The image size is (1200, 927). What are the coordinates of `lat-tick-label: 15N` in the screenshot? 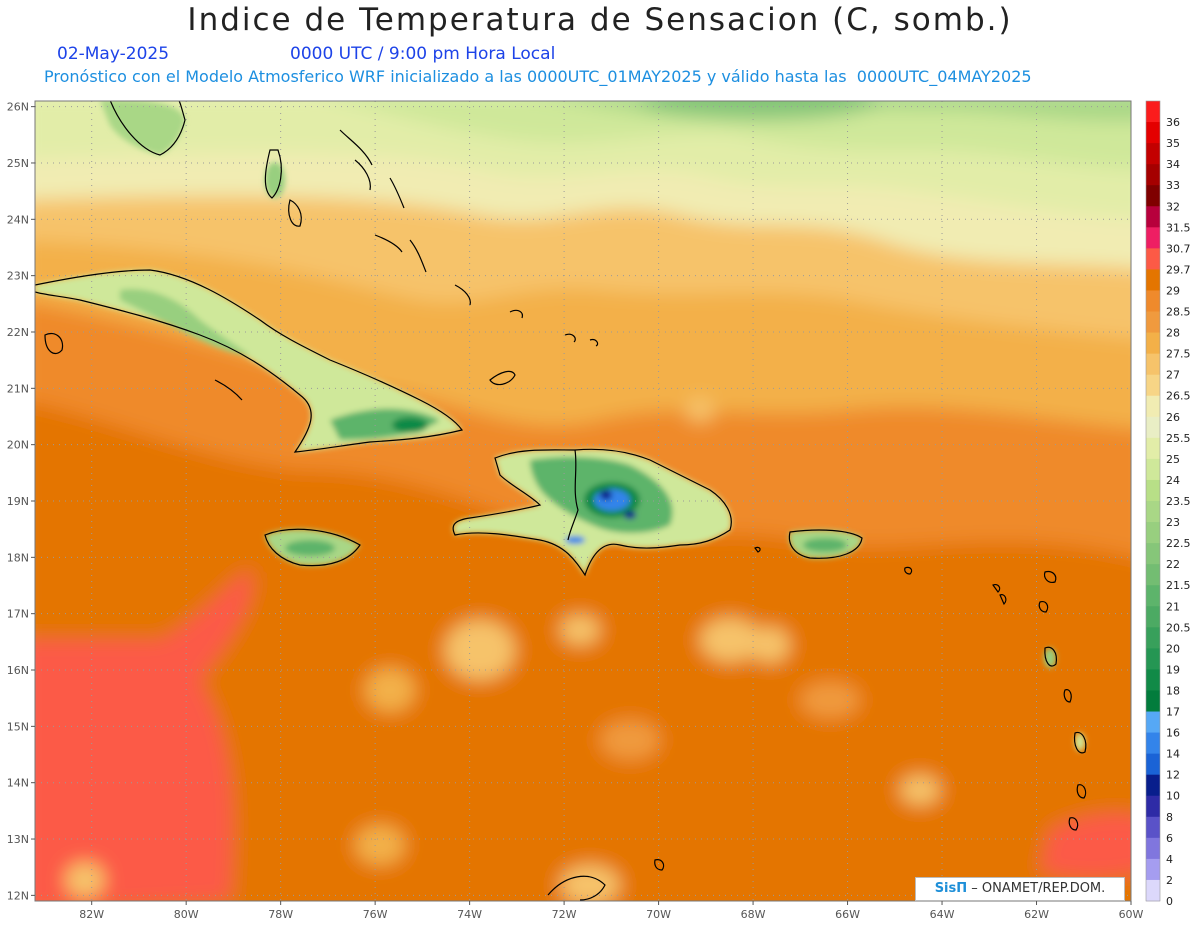 It's located at (18, 726).